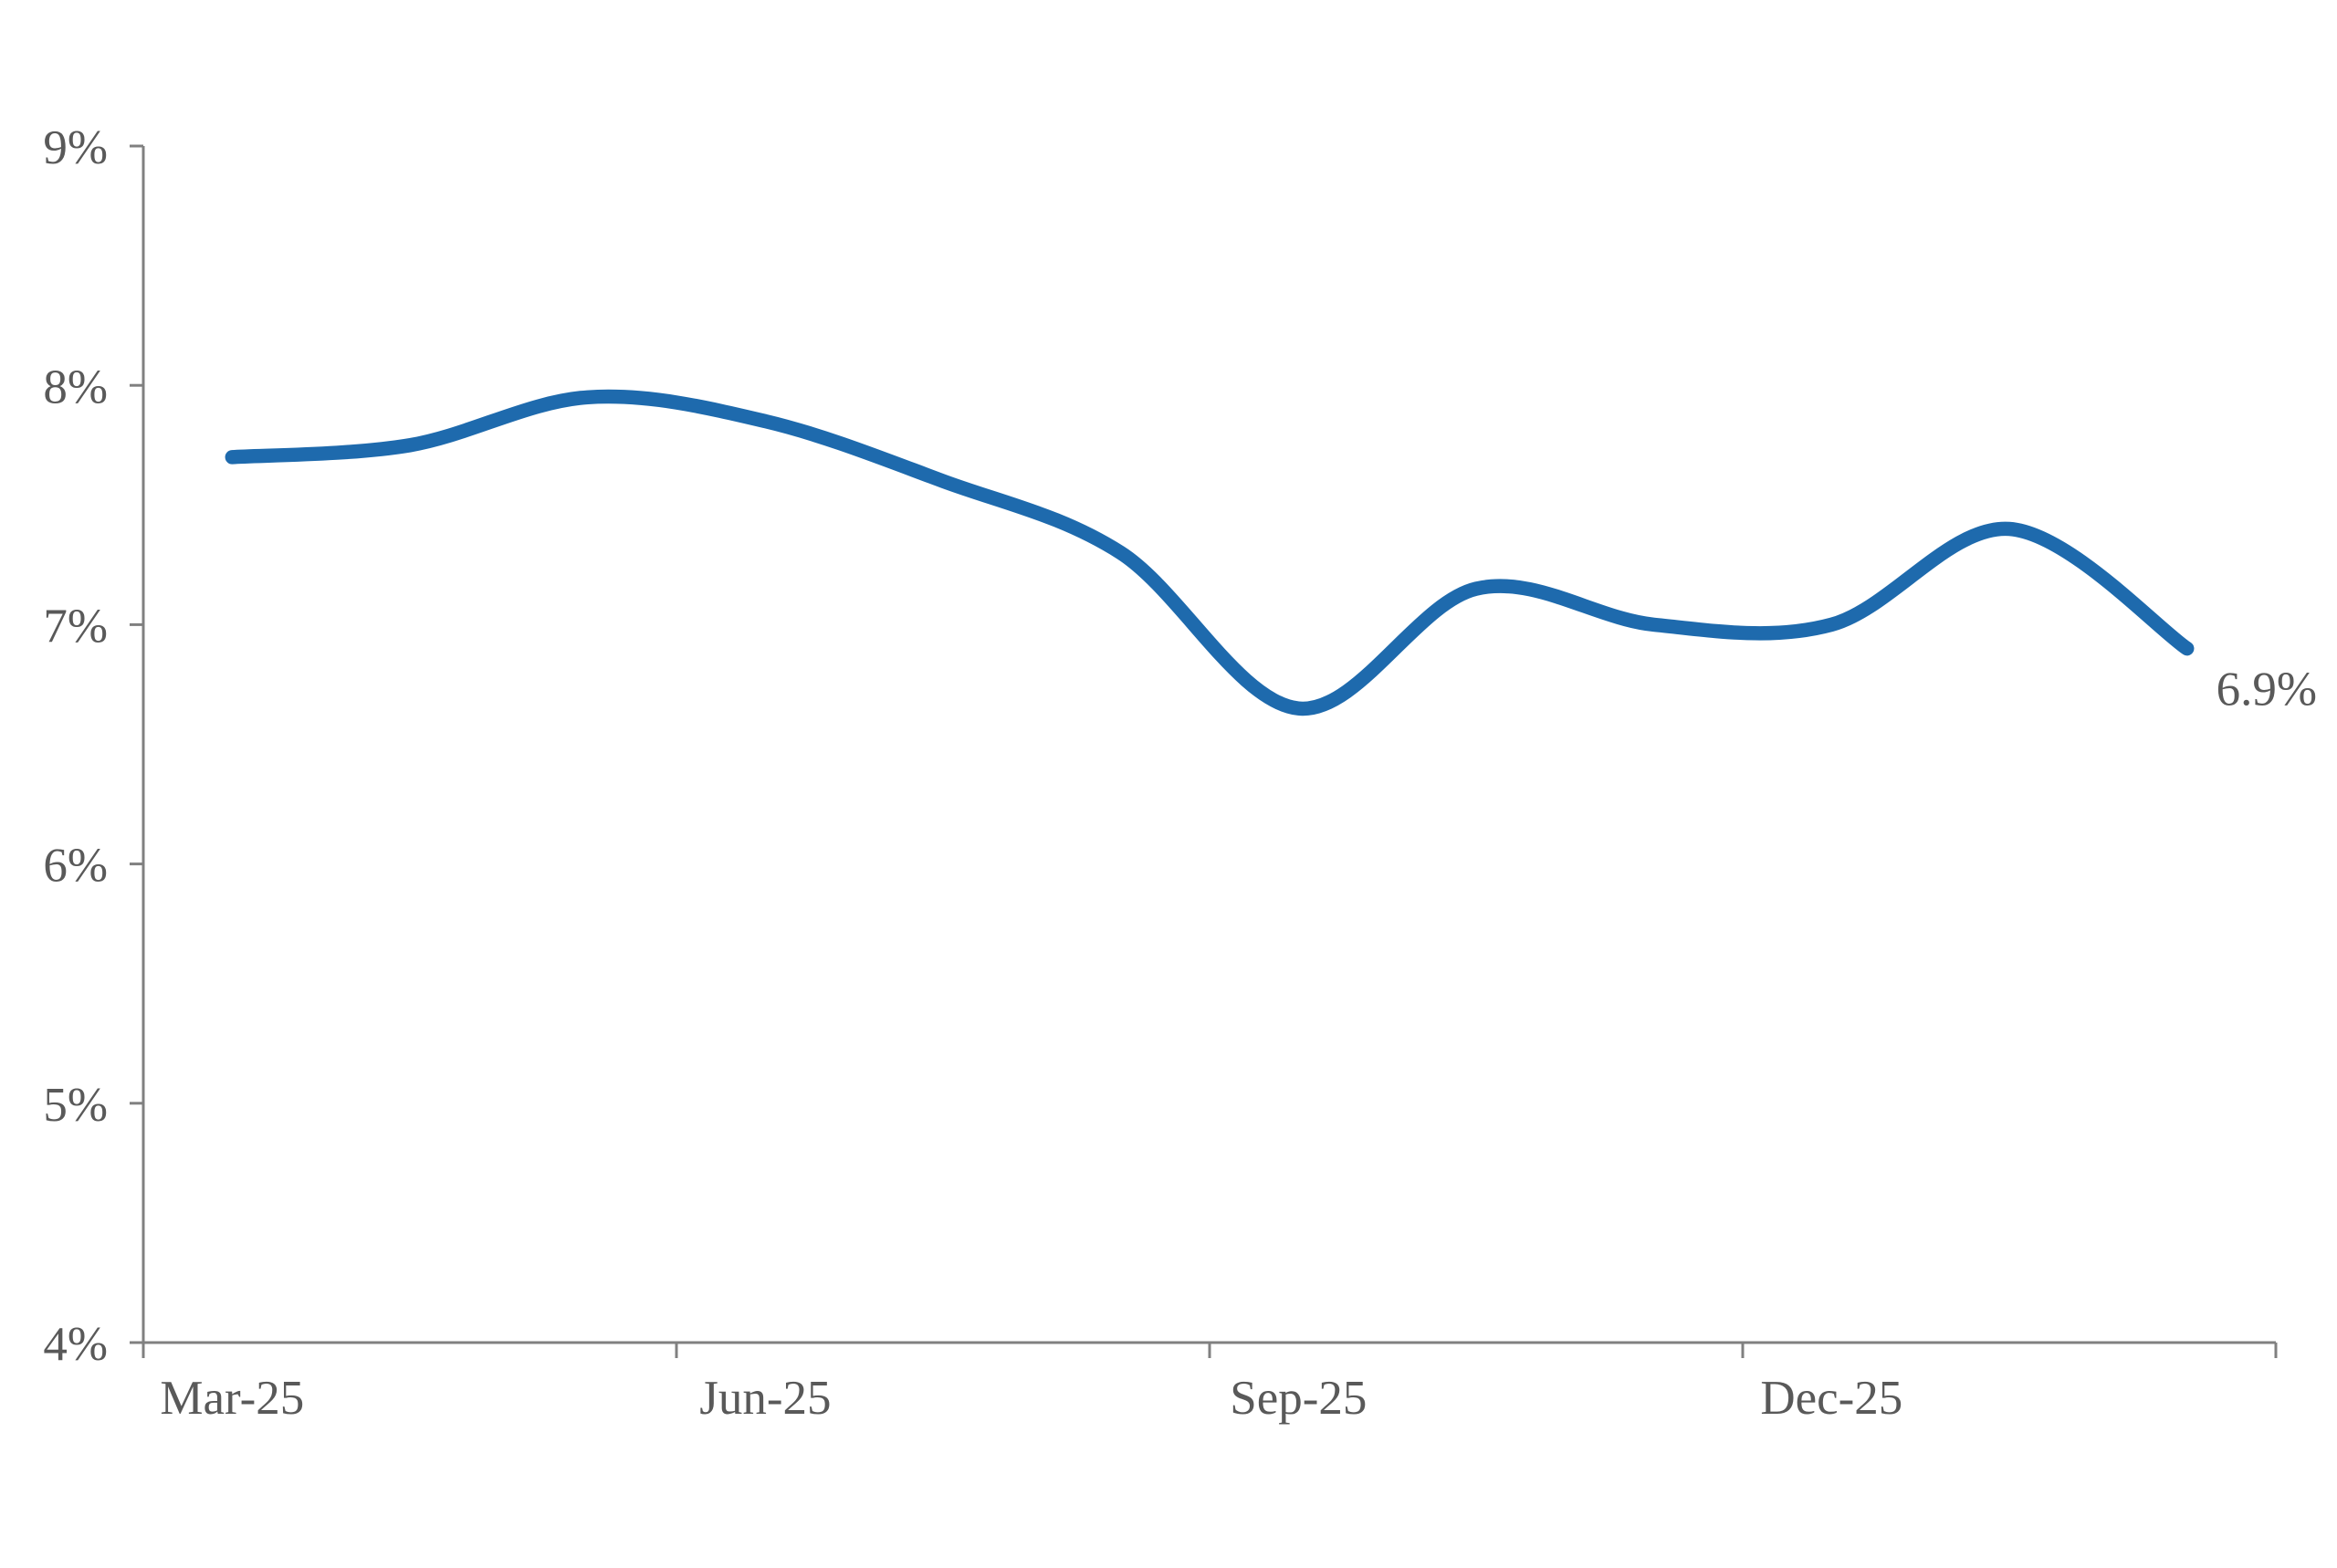  Describe the element at coordinates (75, 1344) in the screenshot. I see `y-axis-tick-label: 4%` at that location.